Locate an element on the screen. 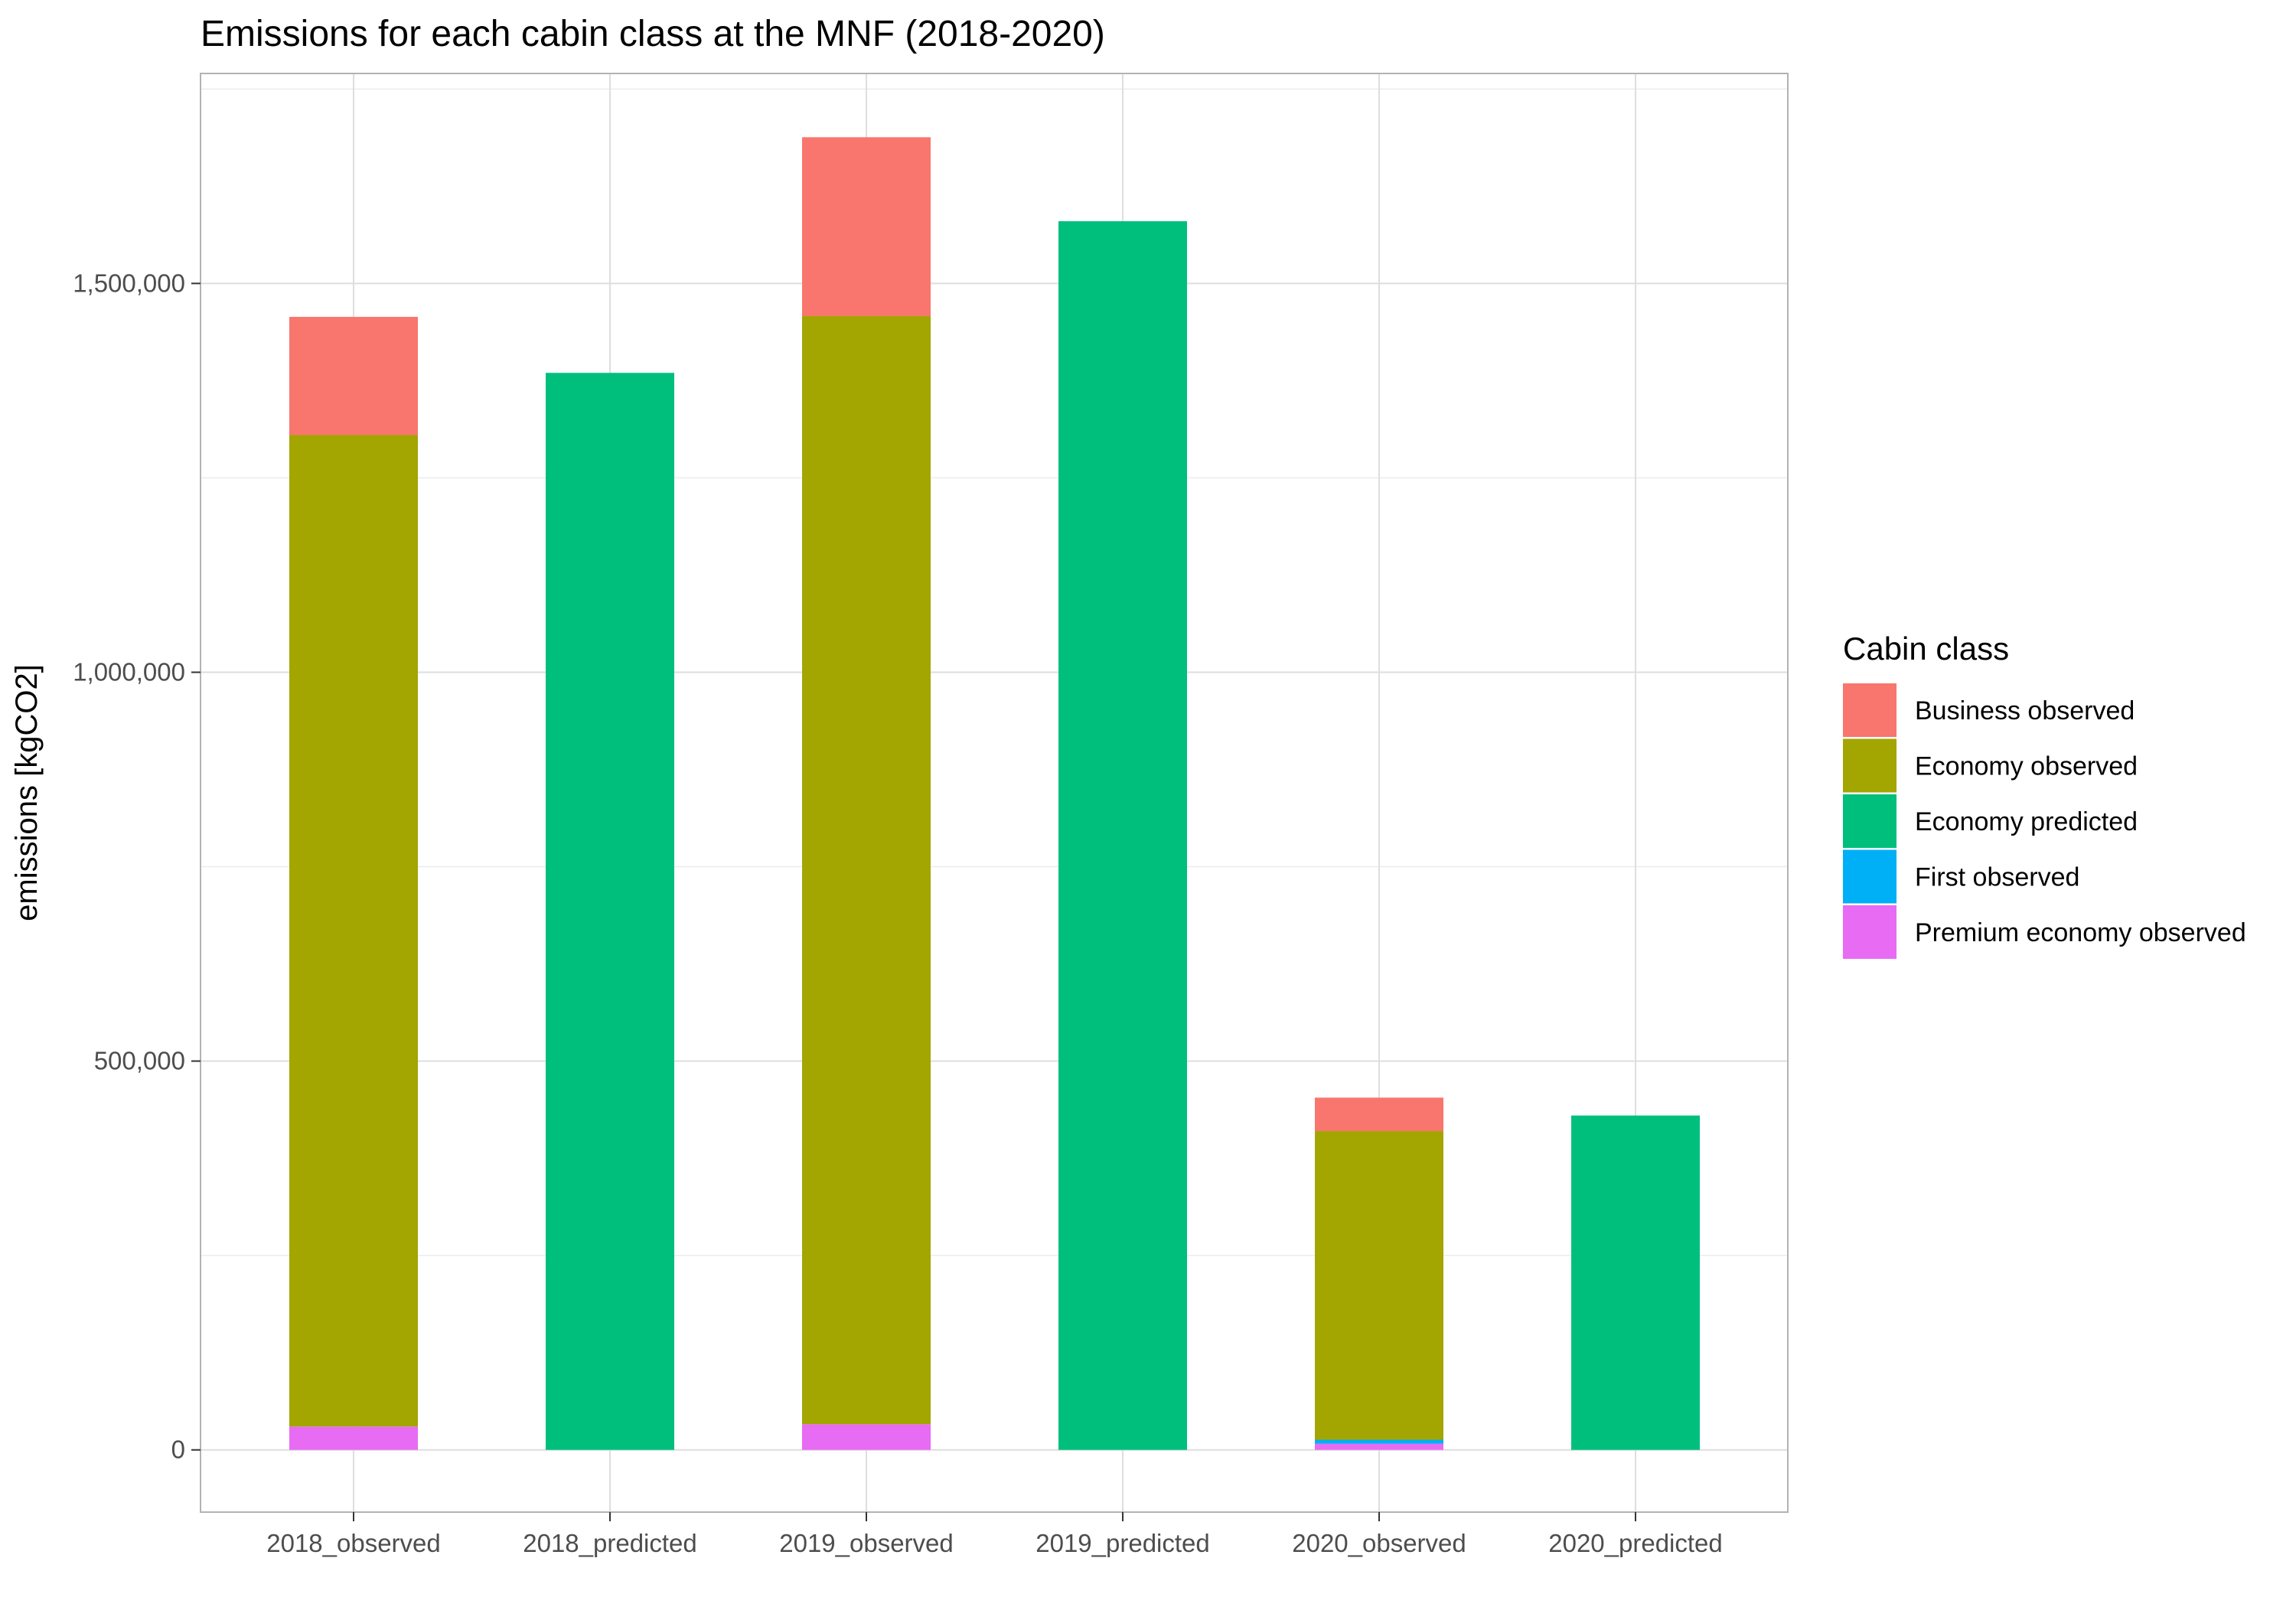 The height and width of the screenshot is (1607, 2296). y-axis-label: emissions [kgCO2] is located at coordinates (27, 793).